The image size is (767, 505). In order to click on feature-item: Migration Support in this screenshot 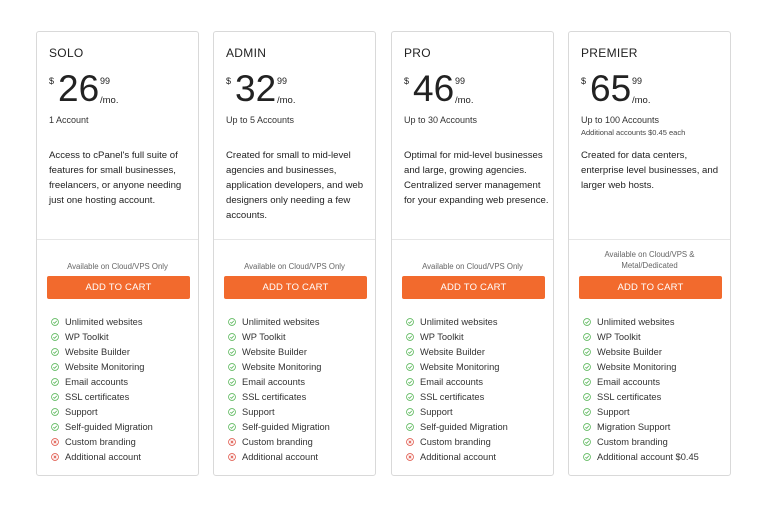, I will do `click(641, 426)`.